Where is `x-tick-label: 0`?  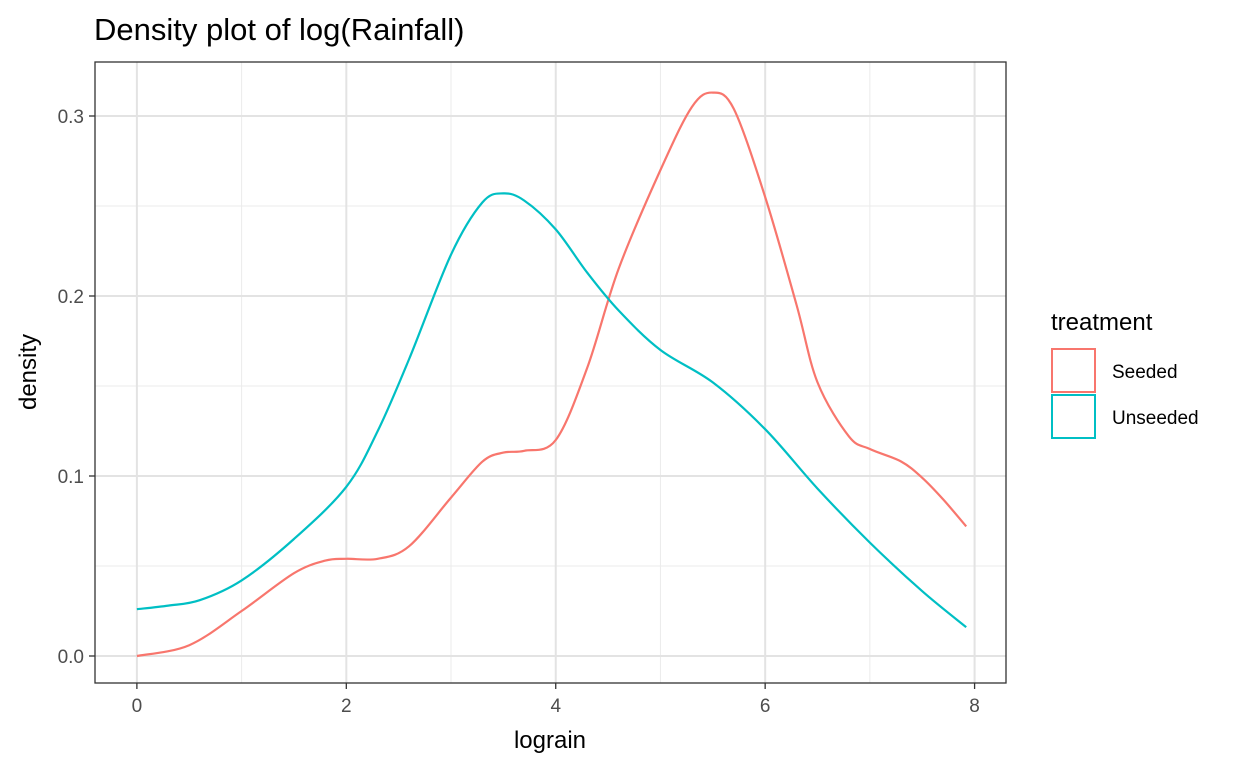
x-tick-label: 0 is located at coordinates (137, 706).